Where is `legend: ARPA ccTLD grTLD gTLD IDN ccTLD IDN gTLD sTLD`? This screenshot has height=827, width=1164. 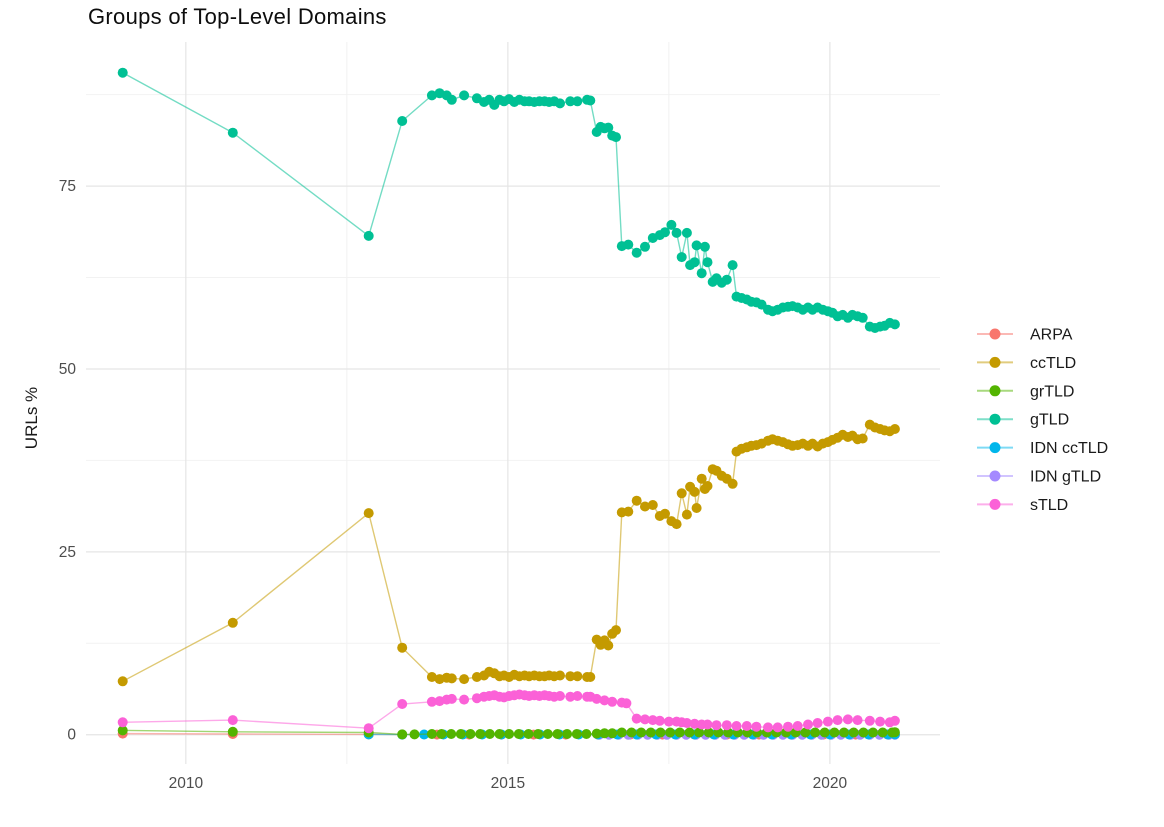
legend: ARPA ccTLD grTLD gTLD IDN ccTLD IDN gTLD sTLD is located at coordinates (1042, 420).